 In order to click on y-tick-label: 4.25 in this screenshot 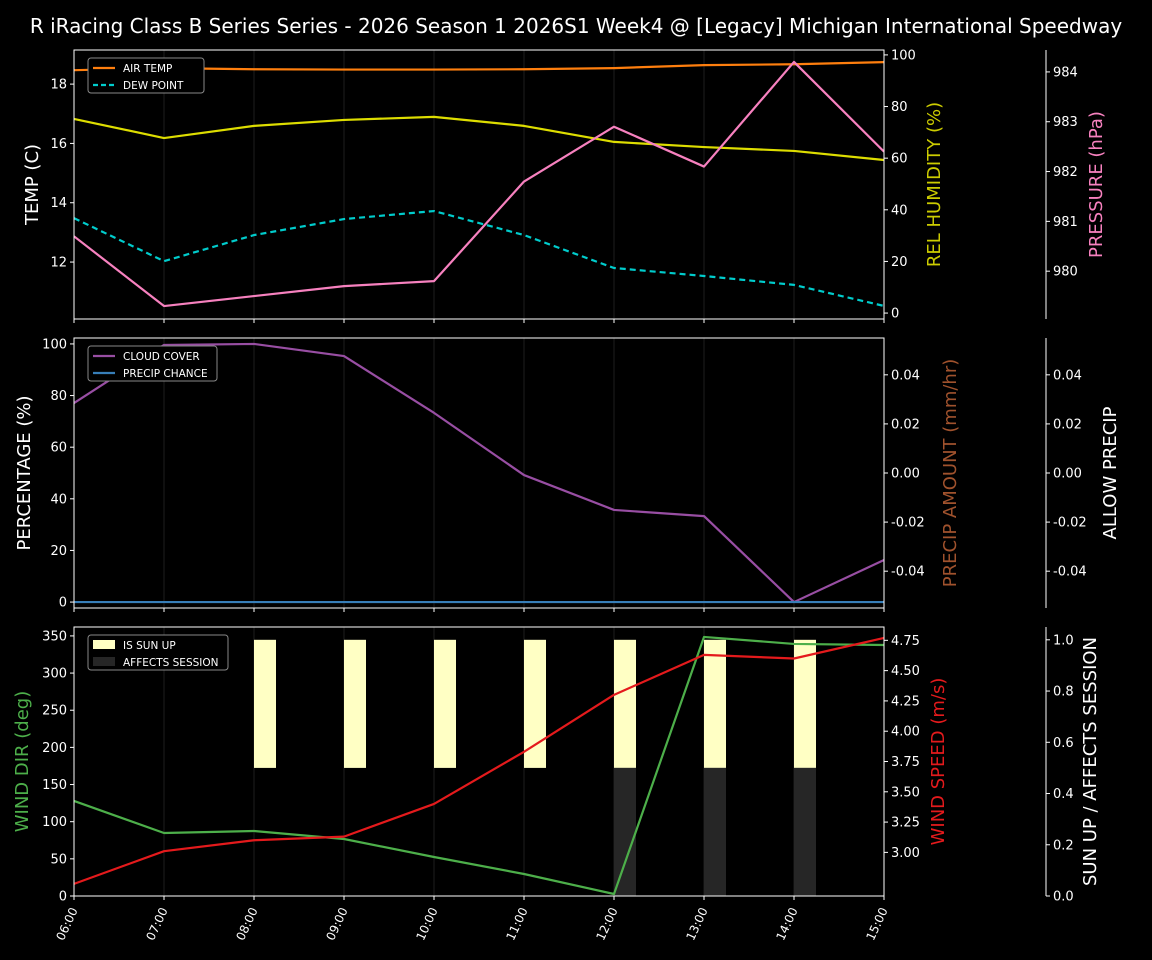, I will do `click(905, 701)`.